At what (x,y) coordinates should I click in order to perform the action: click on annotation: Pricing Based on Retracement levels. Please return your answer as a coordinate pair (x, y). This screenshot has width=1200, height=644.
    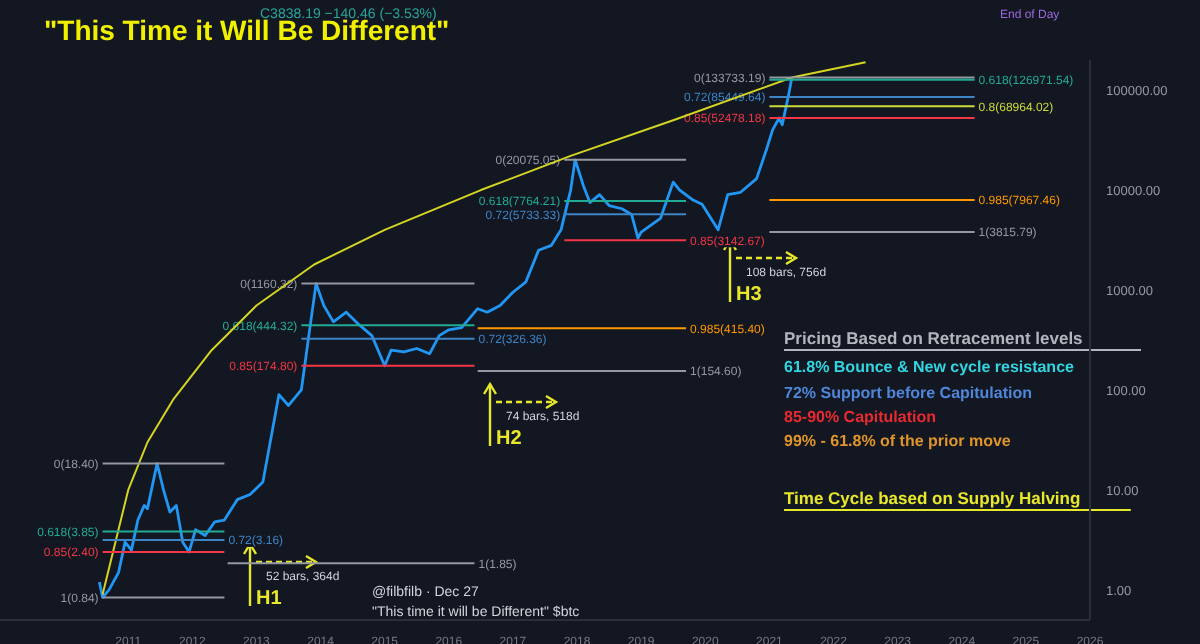
    Looking at the image, I should click on (934, 338).